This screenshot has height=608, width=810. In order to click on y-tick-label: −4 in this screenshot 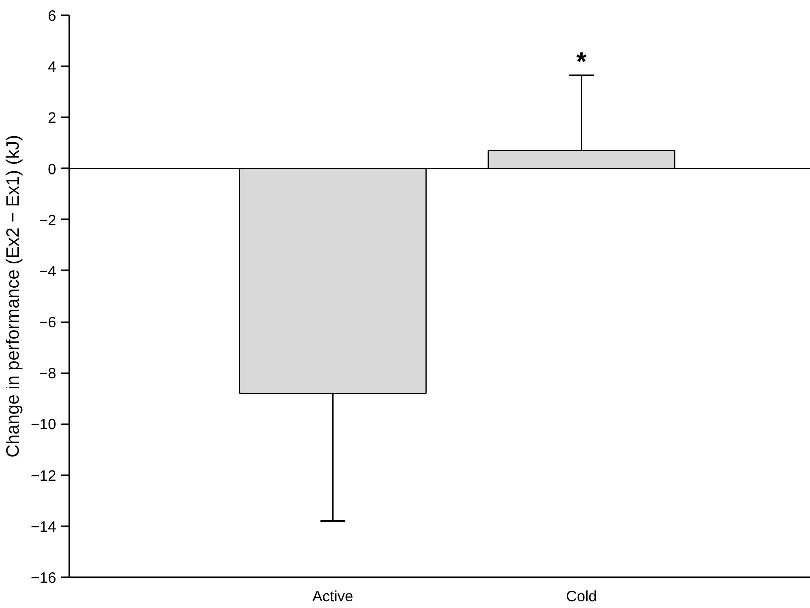, I will do `click(48, 271)`.